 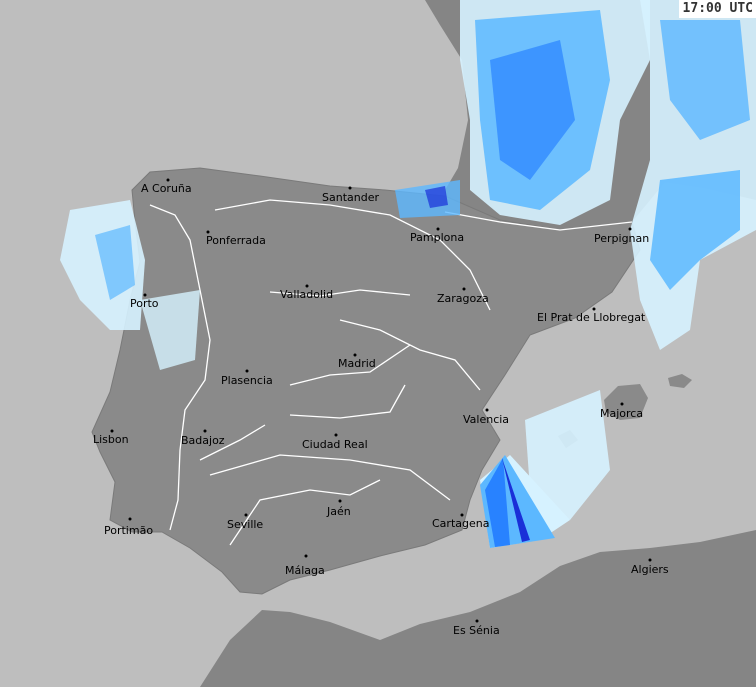 What do you see at coordinates (650, 569) in the screenshot?
I see `city-label: Algiers` at bounding box center [650, 569].